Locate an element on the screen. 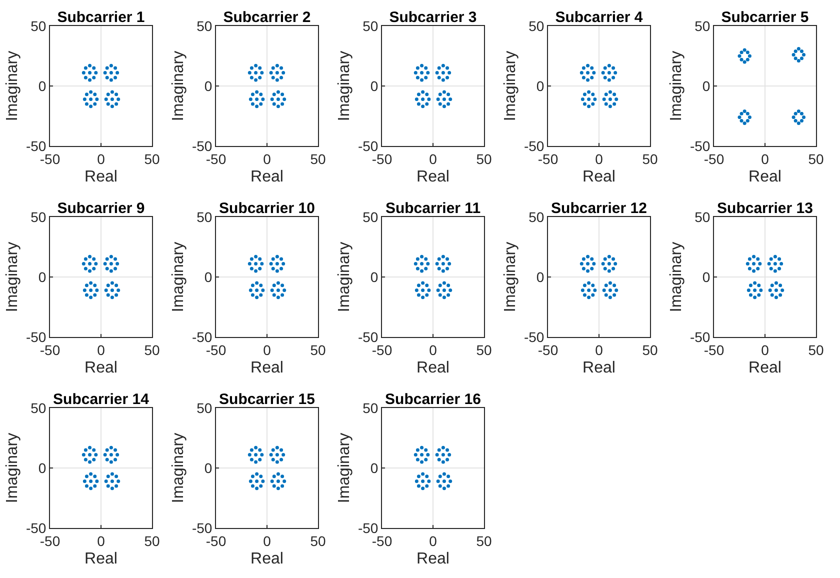 This screenshot has height=578, width=840. chart-title: Subcarrier 9 is located at coordinates (101, 208).